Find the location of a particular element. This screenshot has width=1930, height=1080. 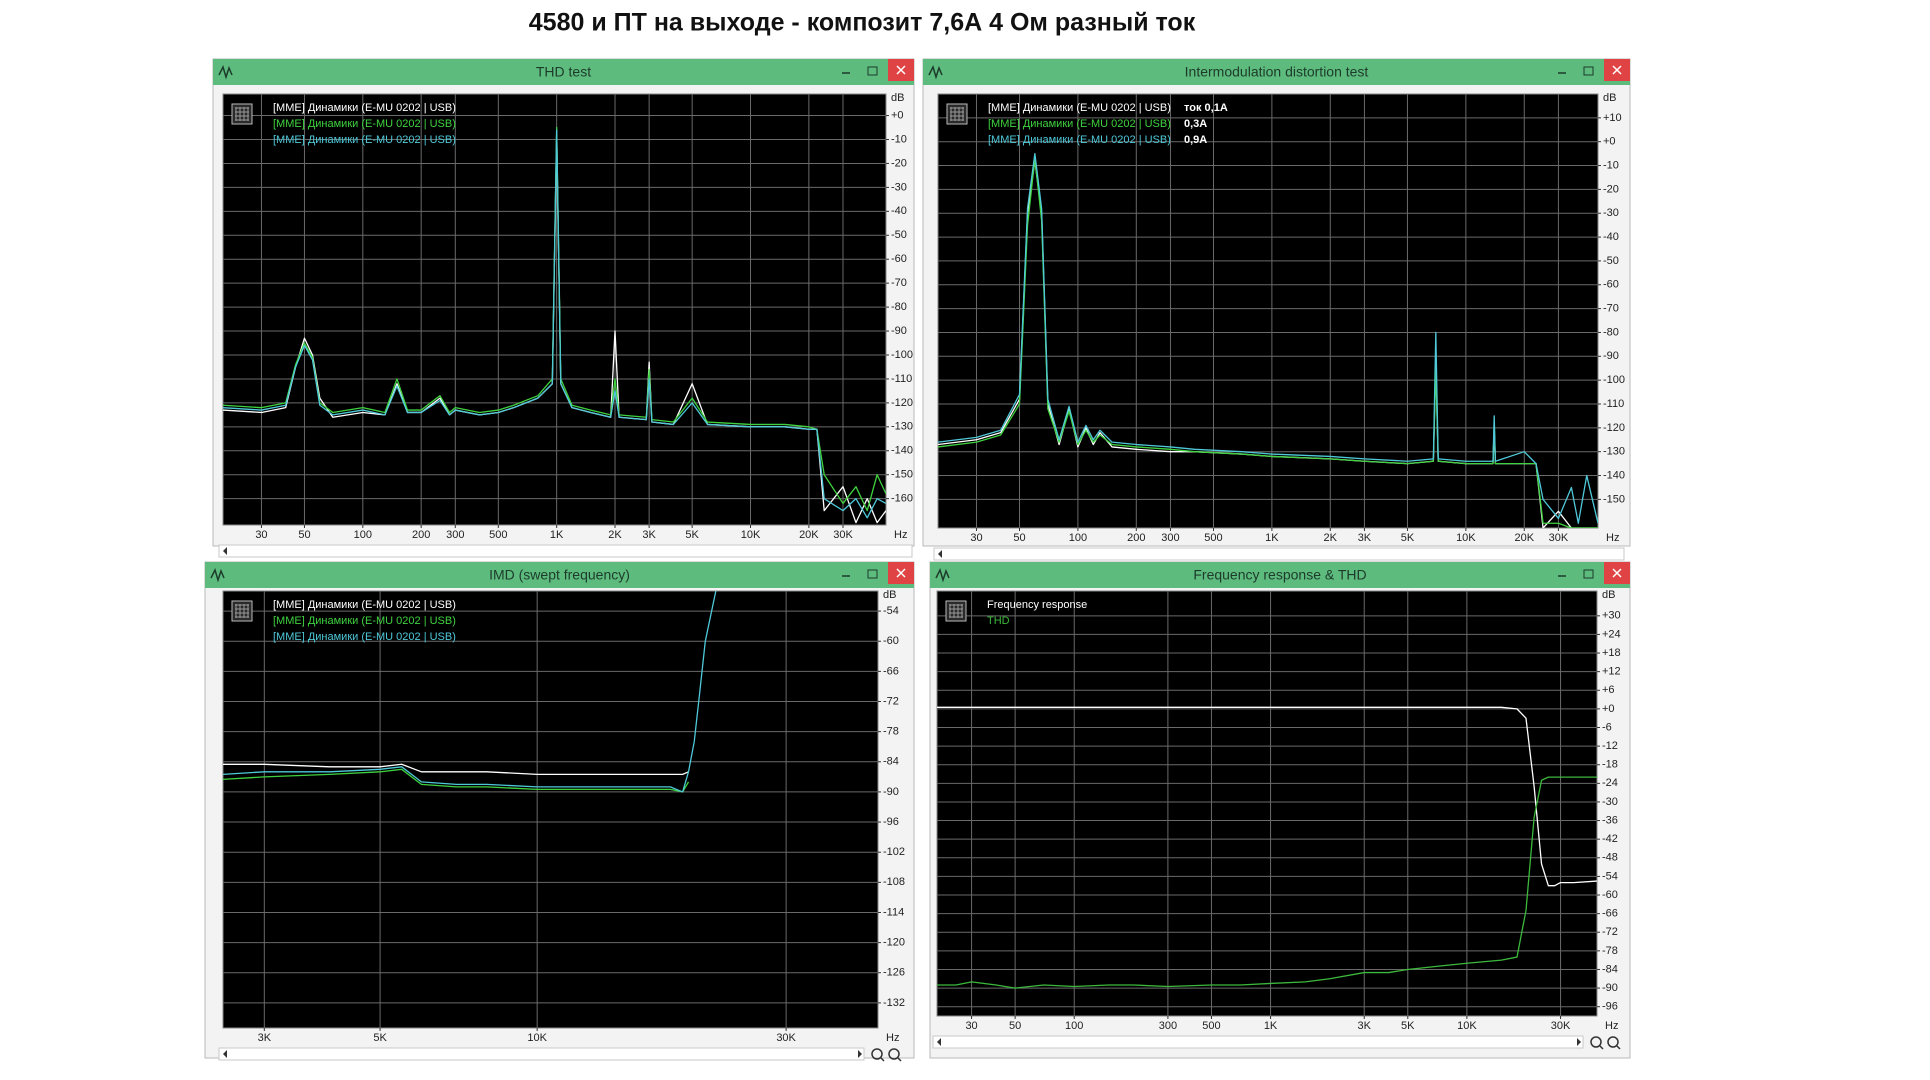

y-tick-label: -140 is located at coordinates (902, 451).